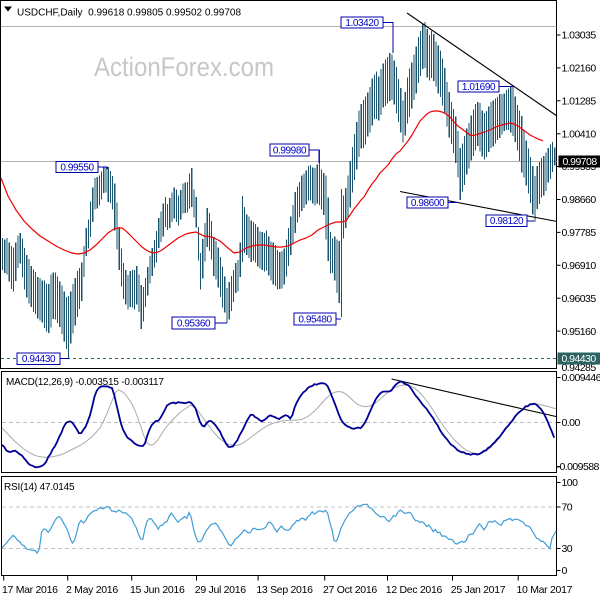  I want to click on svg-text: 0, so click(565, 571).